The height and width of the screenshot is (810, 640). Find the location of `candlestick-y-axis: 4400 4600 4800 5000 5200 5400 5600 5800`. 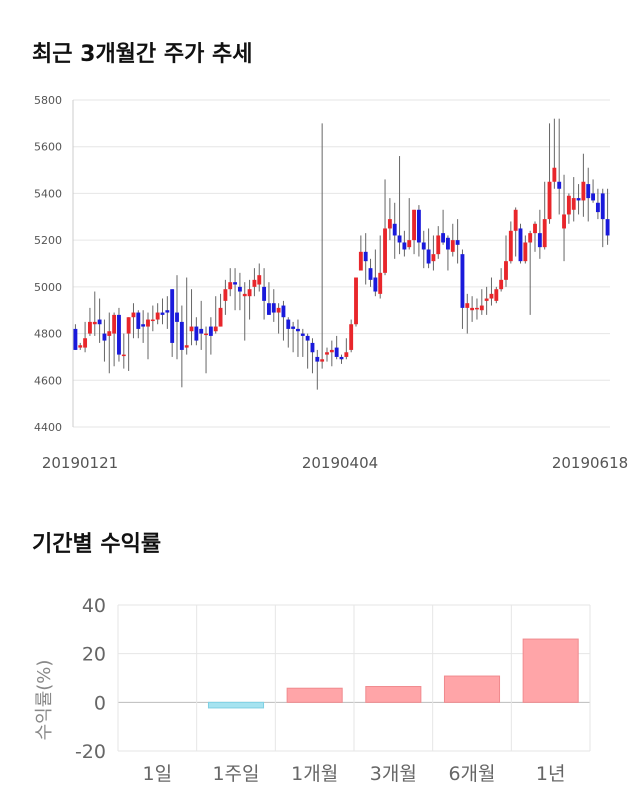

candlestick-y-axis: 4400 4600 4800 5000 5200 5400 5600 5800 is located at coordinates (48, 264).